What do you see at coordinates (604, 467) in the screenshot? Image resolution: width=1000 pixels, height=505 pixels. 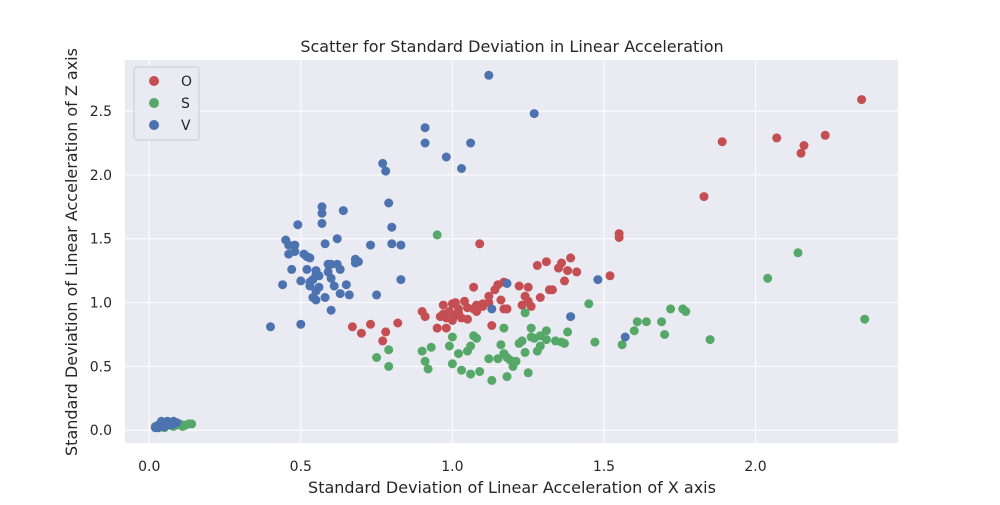 I see `x-tick-label: 1.5` at bounding box center [604, 467].